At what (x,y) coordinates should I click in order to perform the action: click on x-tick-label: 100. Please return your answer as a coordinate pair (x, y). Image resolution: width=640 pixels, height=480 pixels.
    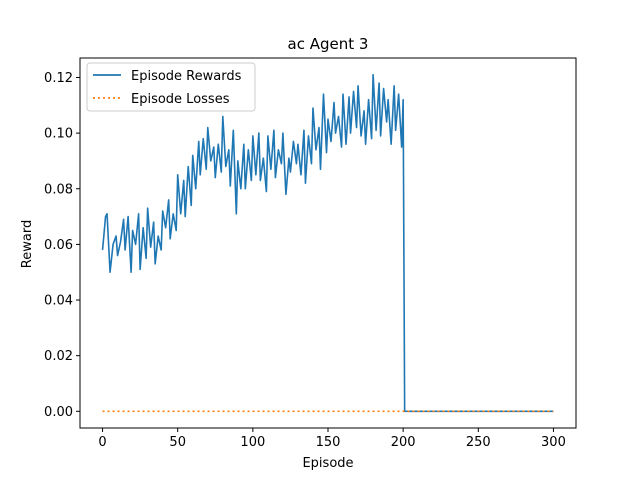
    Looking at the image, I should click on (252, 442).